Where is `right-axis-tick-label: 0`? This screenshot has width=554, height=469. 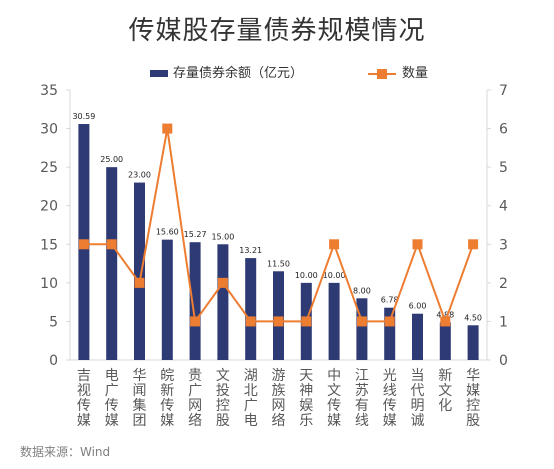 right-axis-tick-label: 0 is located at coordinates (503, 361).